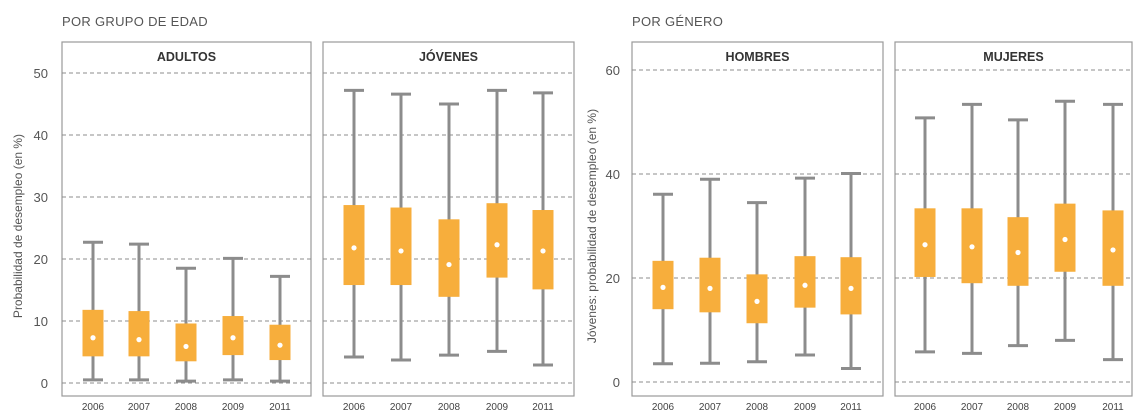 The height and width of the screenshot is (414, 1138). What do you see at coordinates (710, 288) in the screenshot?
I see `median-dot-hombres-2007` at bounding box center [710, 288].